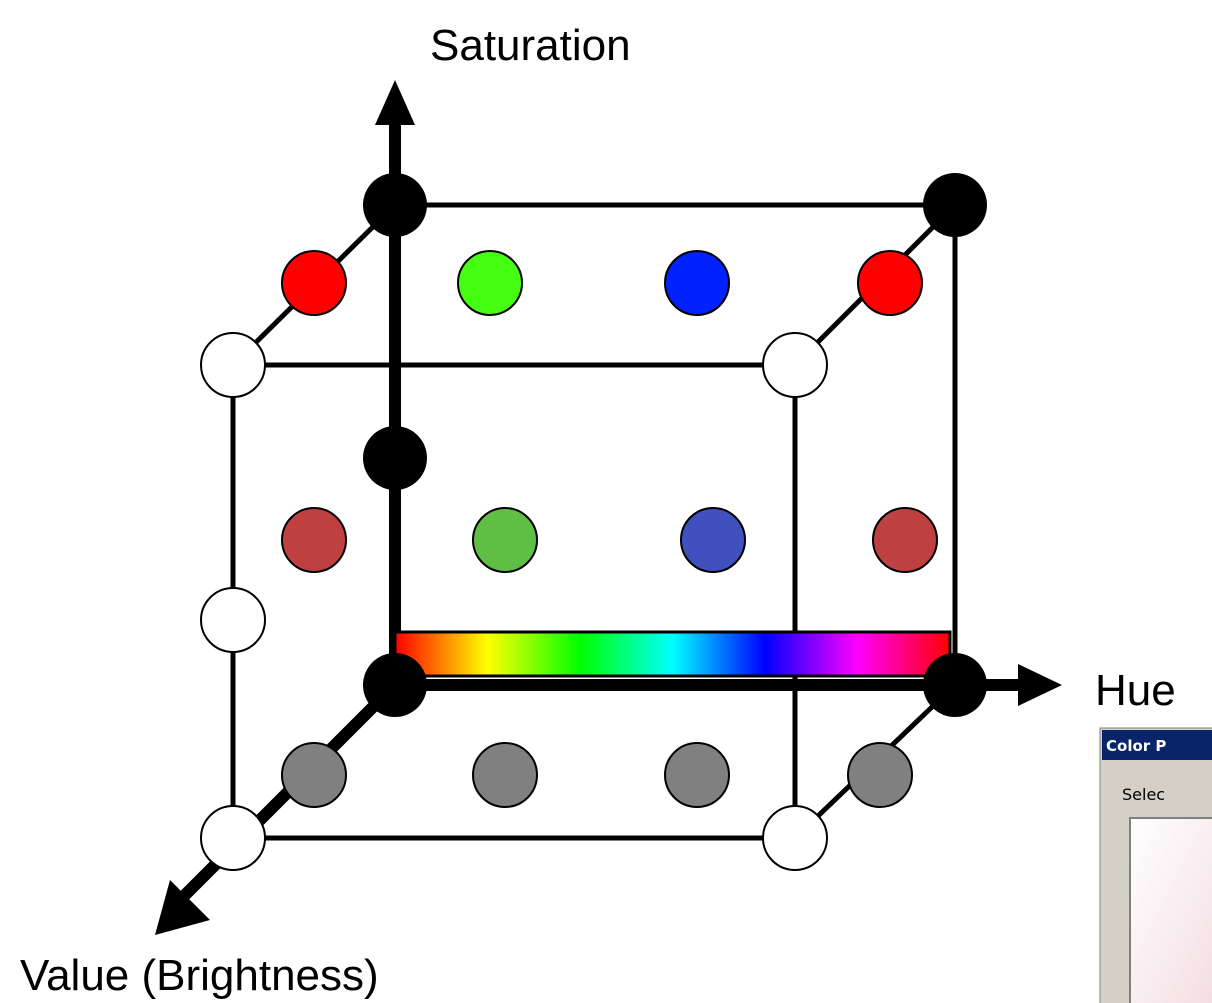 The width and height of the screenshot is (1212, 1003). I want to click on saturation-arrowhead, so click(395, 102).